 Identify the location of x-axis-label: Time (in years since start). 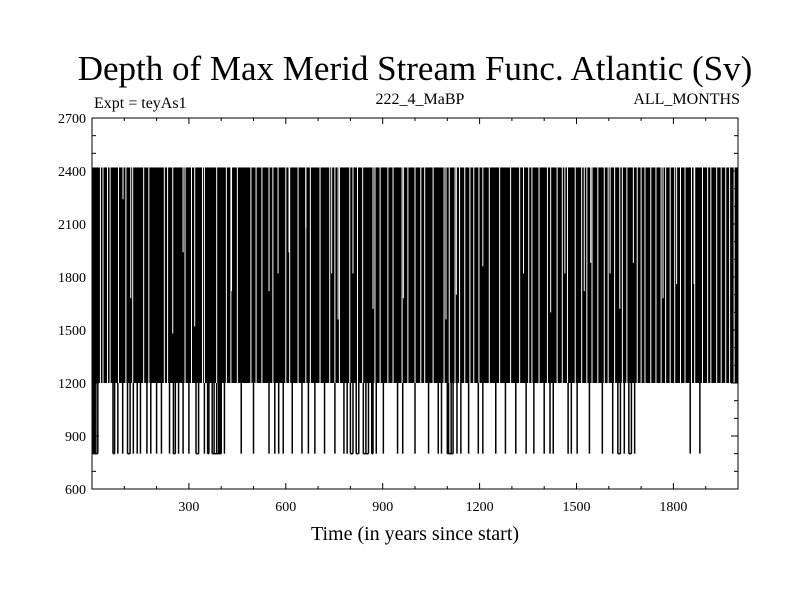
(415, 534).